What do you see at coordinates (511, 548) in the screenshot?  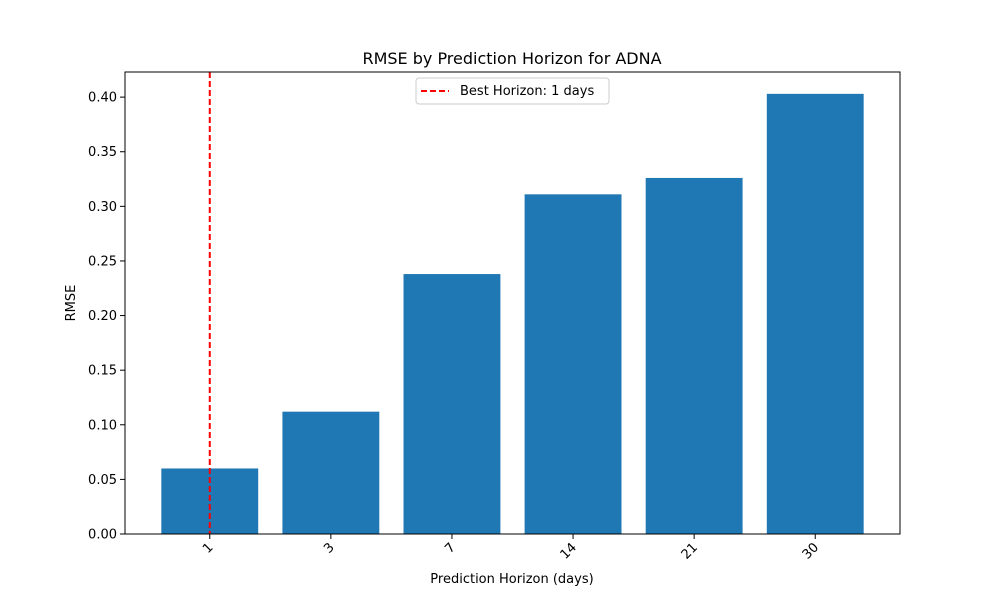 I see `x-axis: 1 3 7 14 21 30` at bounding box center [511, 548].